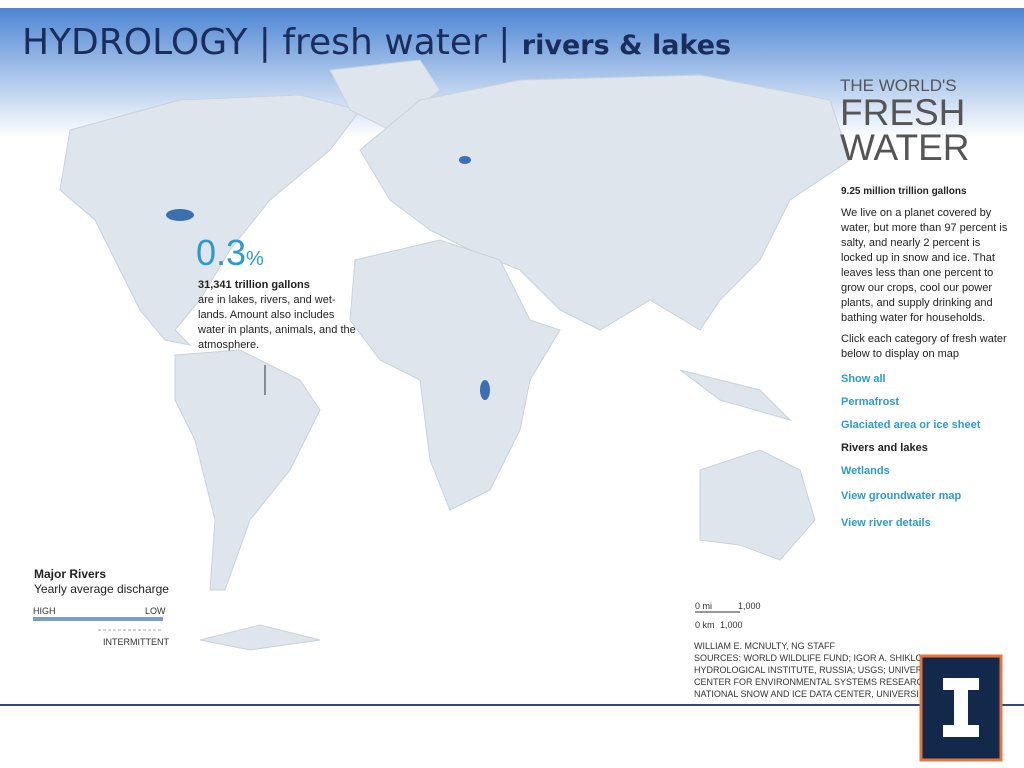 Image resolution: width=1024 pixels, height=768 pixels. Describe the element at coordinates (807, 682) in the screenshot. I see `credit-line: CENTER FOR ENVIRONMENTAL SYSTEMS RESEARC` at that location.